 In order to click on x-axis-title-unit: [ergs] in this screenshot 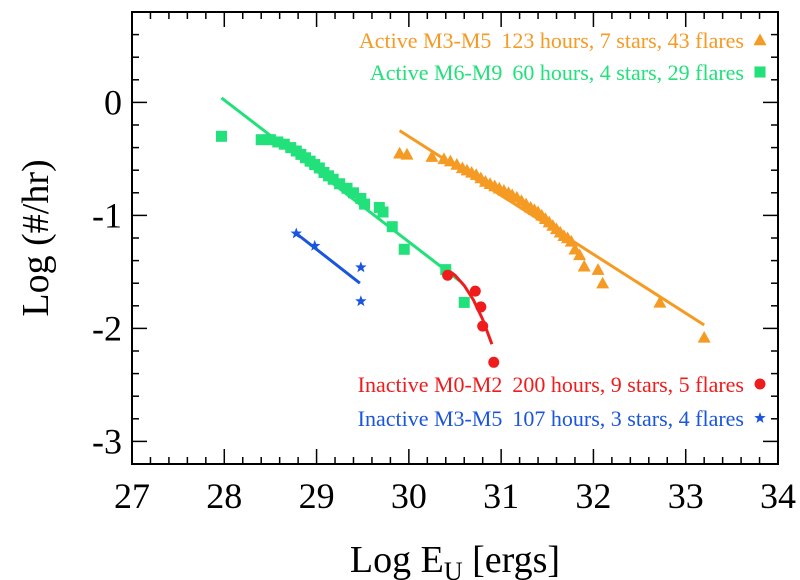, I will do `click(511, 559)`.